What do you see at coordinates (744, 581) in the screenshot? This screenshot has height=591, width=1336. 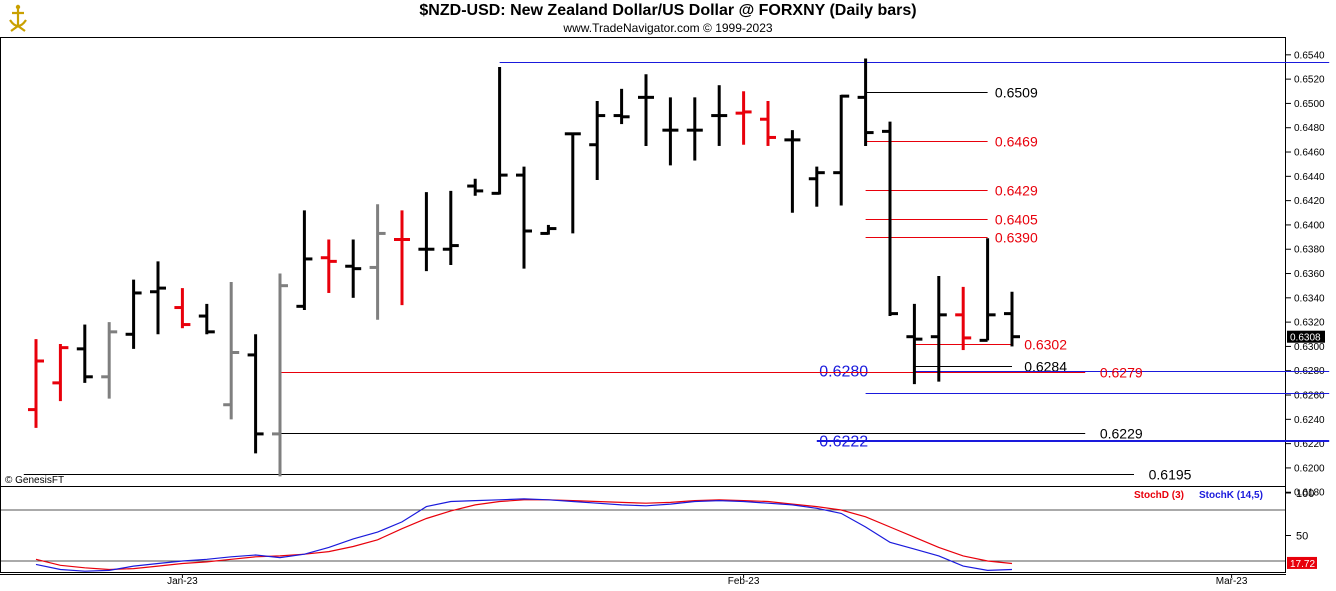 I see `time-tick-label: Feb-23` at bounding box center [744, 581].